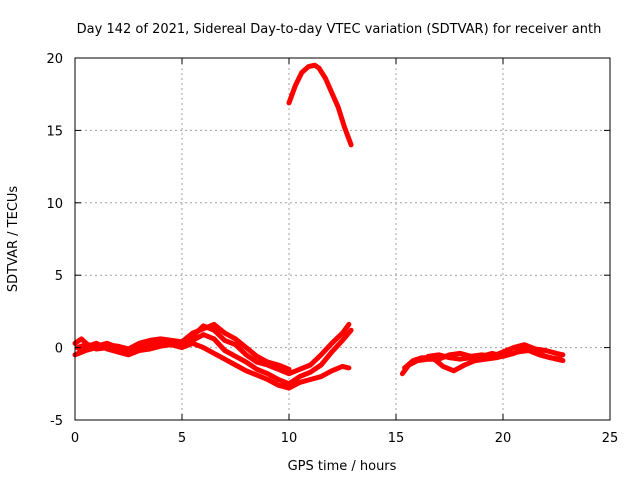 The height and width of the screenshot is (484, 640). What do you see at coordinates (503, 438) in the screenshot?
I see `x-tick-label: 20` at bounding box center [503, 438].